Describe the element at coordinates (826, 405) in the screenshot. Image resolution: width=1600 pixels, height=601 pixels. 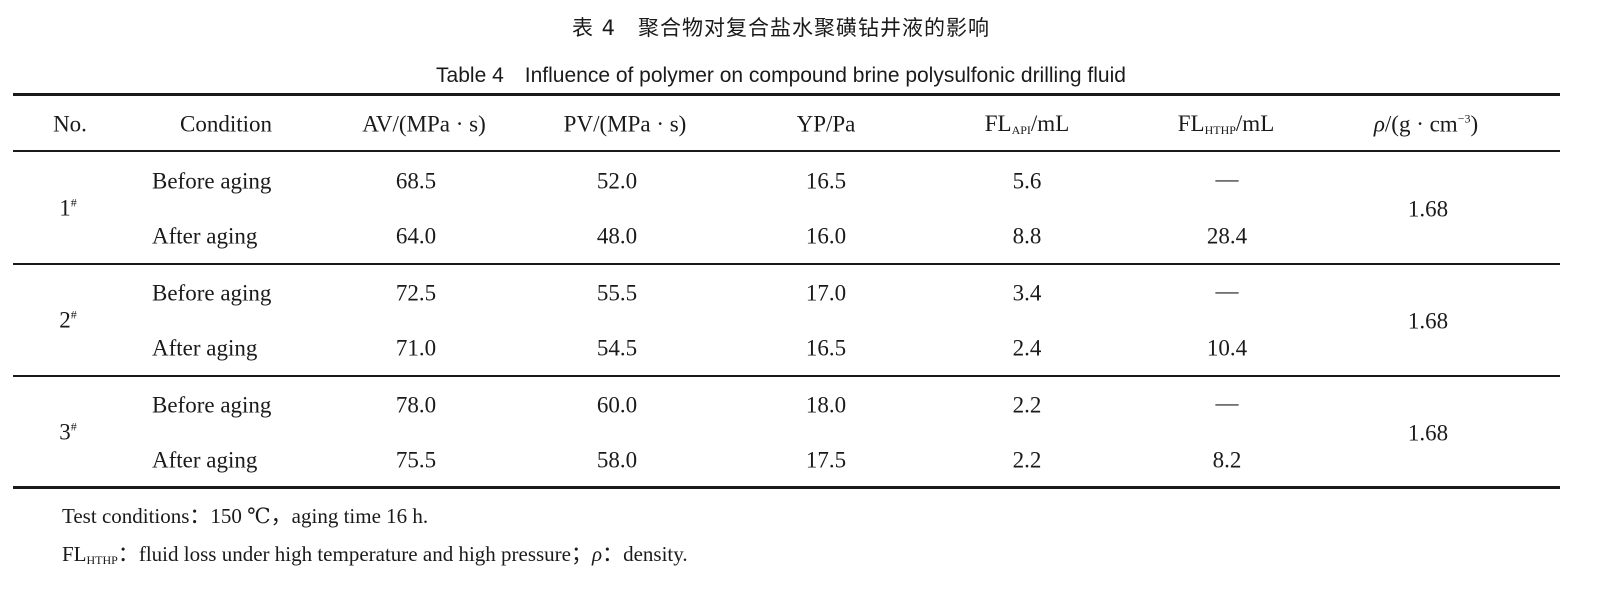
I see `yp-cell: 18.0` at that location.